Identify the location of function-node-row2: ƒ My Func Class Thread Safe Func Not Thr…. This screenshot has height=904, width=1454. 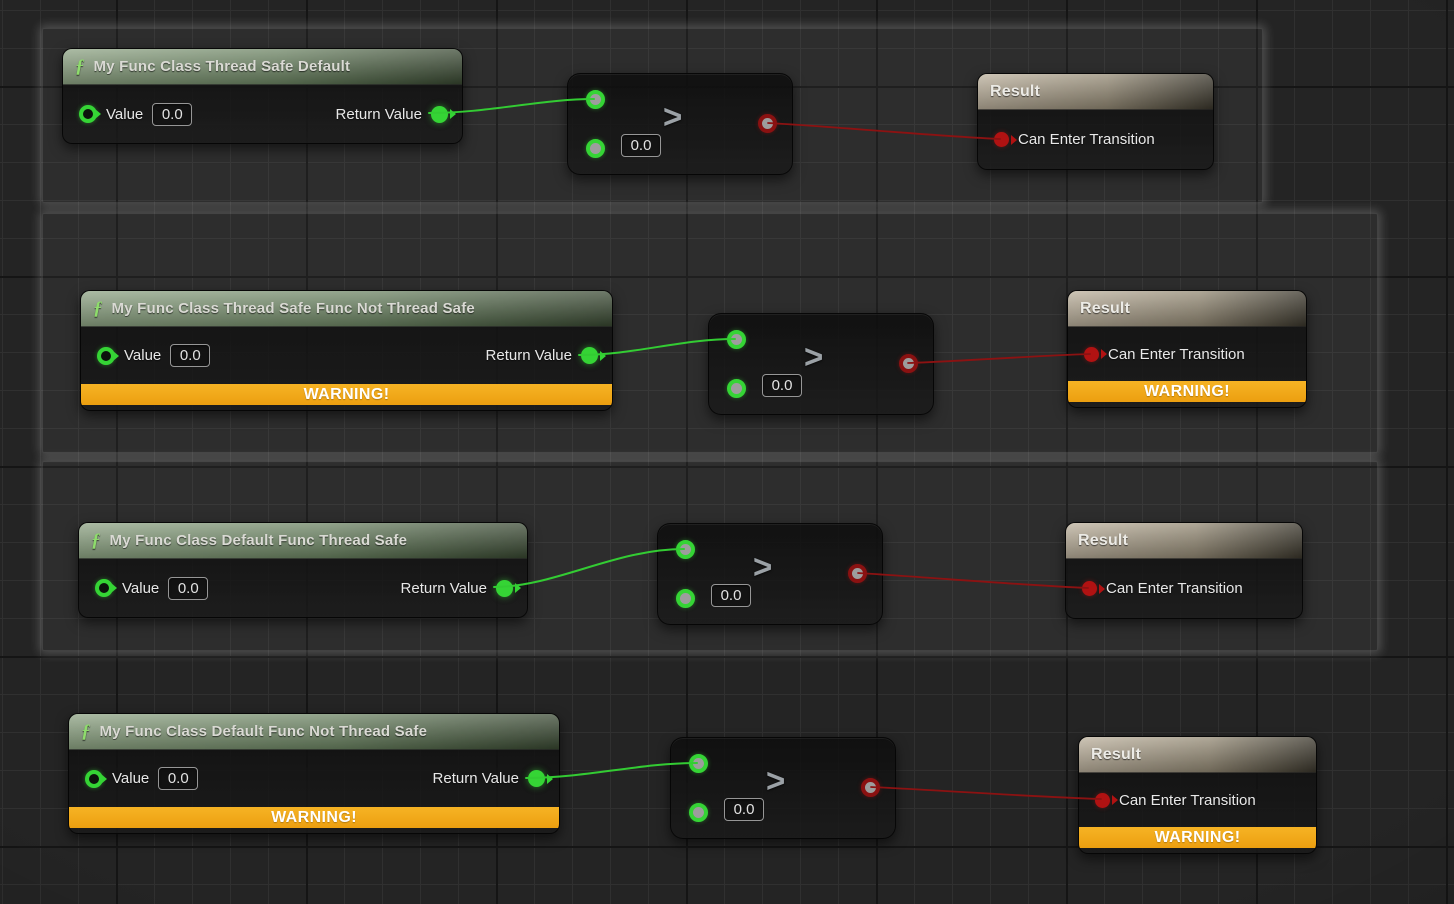
(346, 350).